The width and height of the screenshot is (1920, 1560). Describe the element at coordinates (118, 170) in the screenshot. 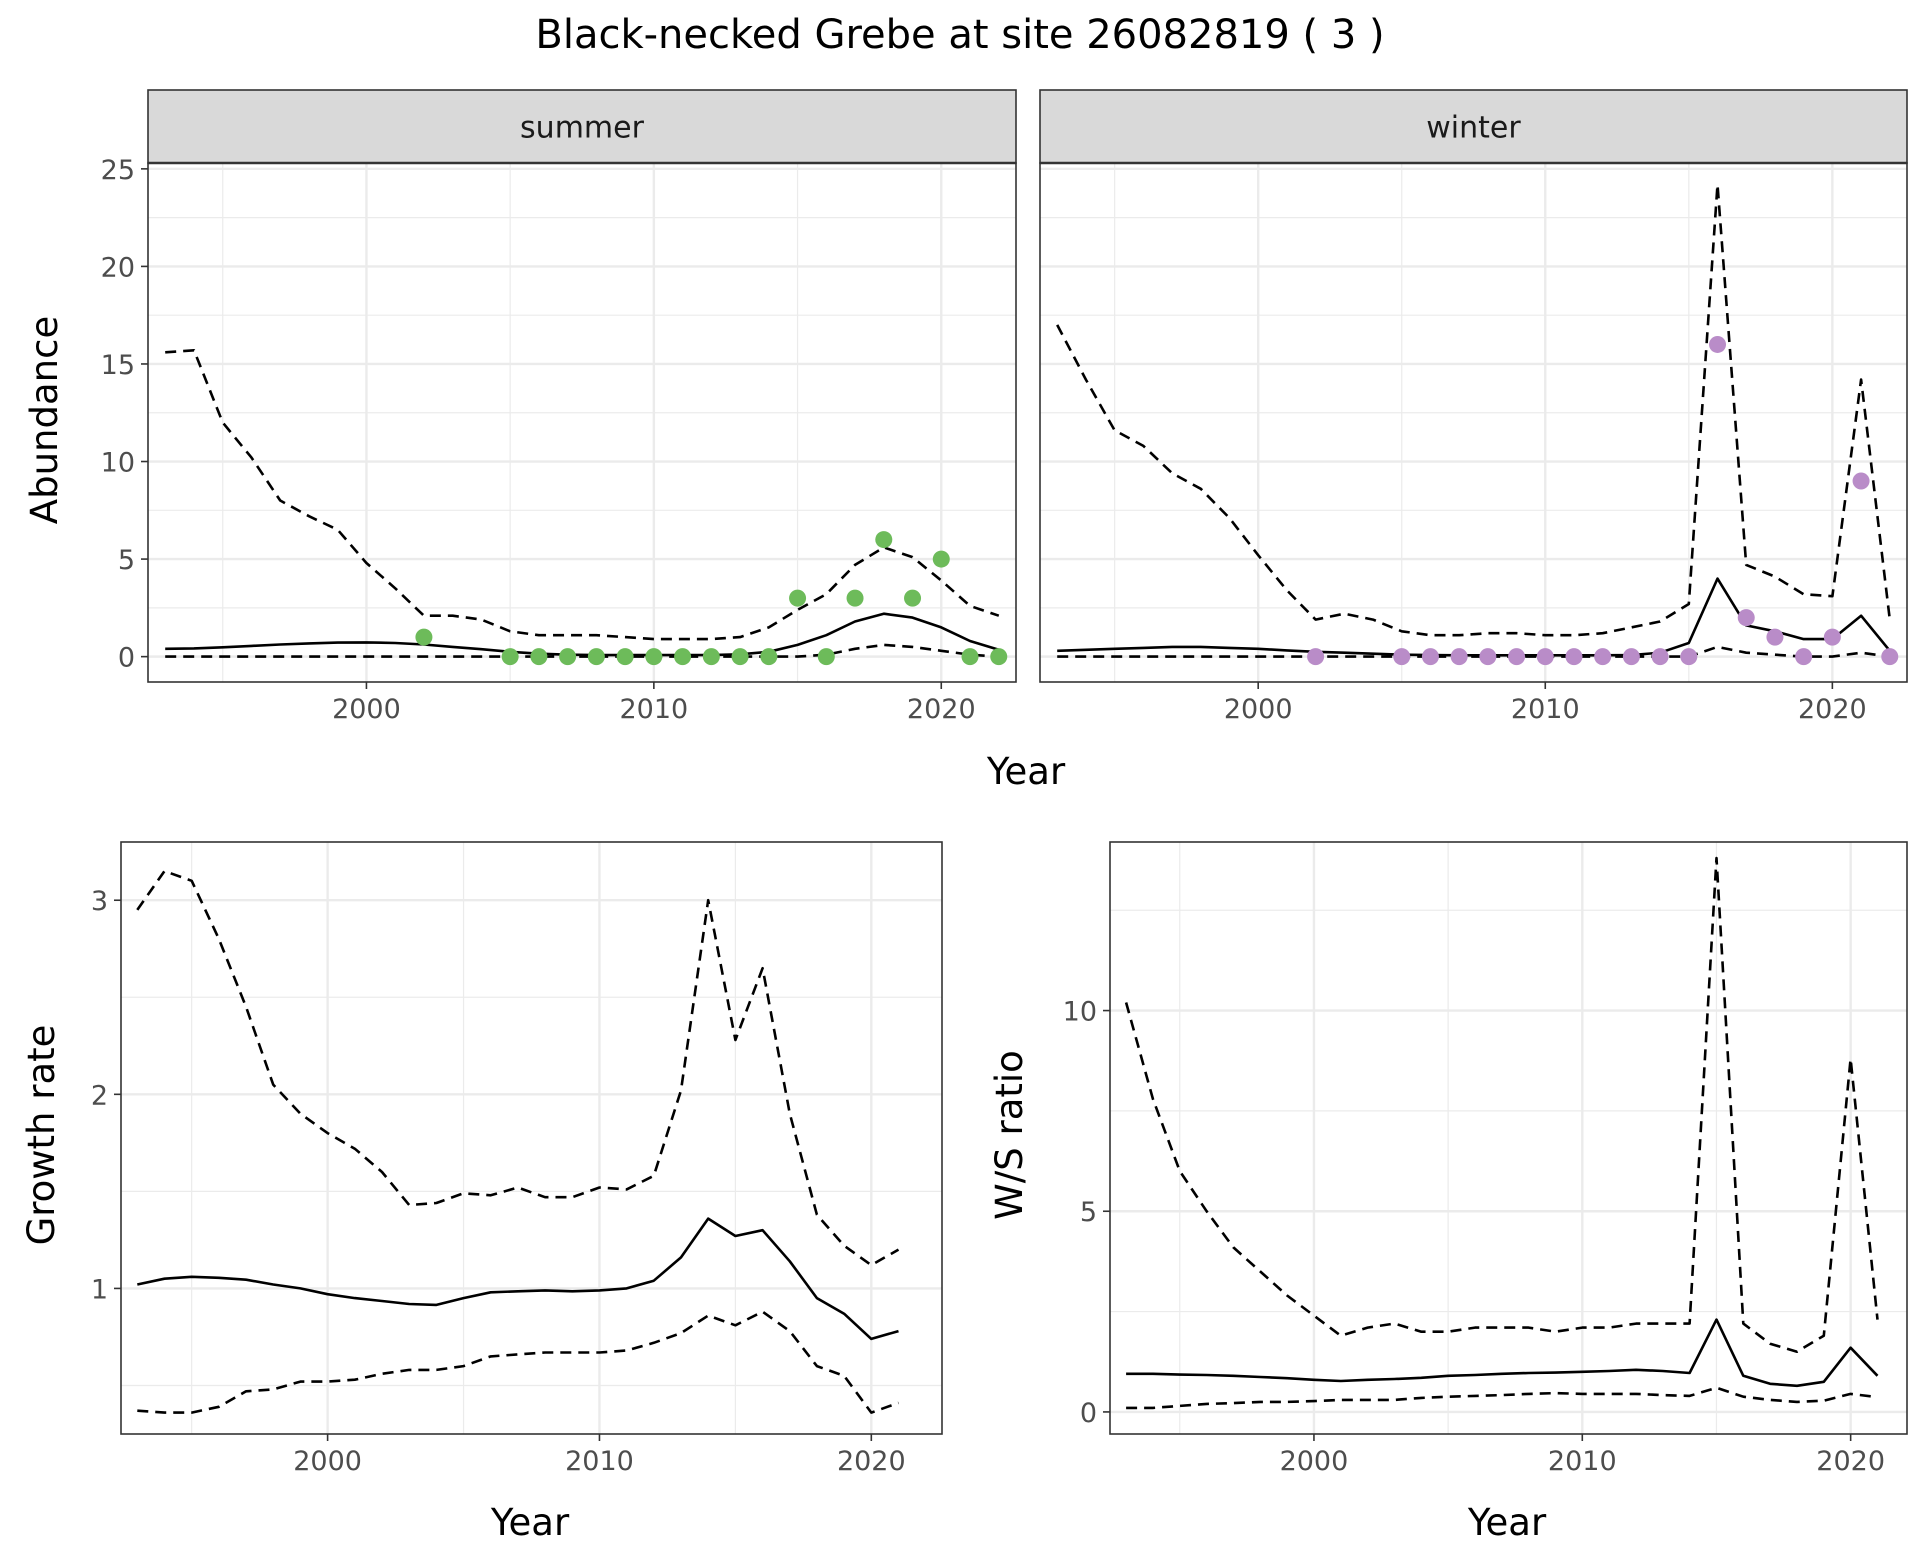

I see `y-tick-label: 25` at that location.